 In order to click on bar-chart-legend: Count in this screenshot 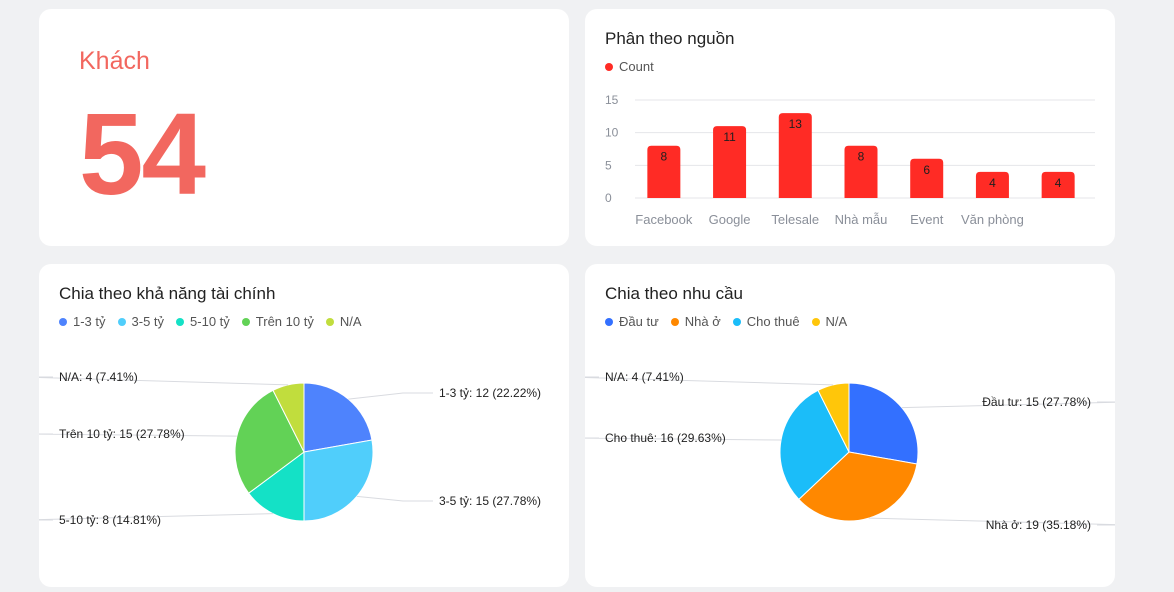, I will do `click(629, 66)`.